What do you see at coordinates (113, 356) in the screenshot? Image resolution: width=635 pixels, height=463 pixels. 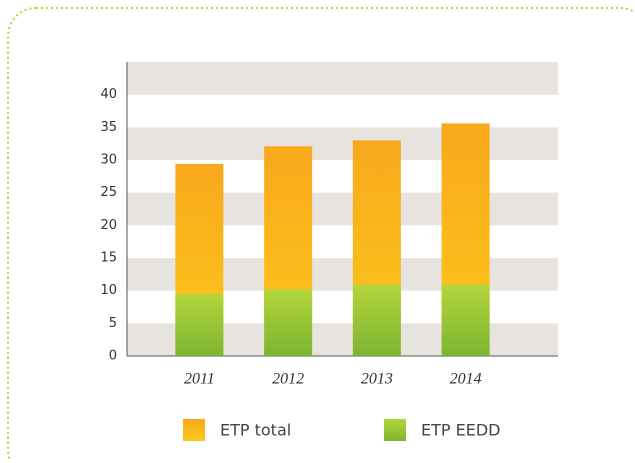 I see `y-tick-label: 0` at bounding box center [113, 356].